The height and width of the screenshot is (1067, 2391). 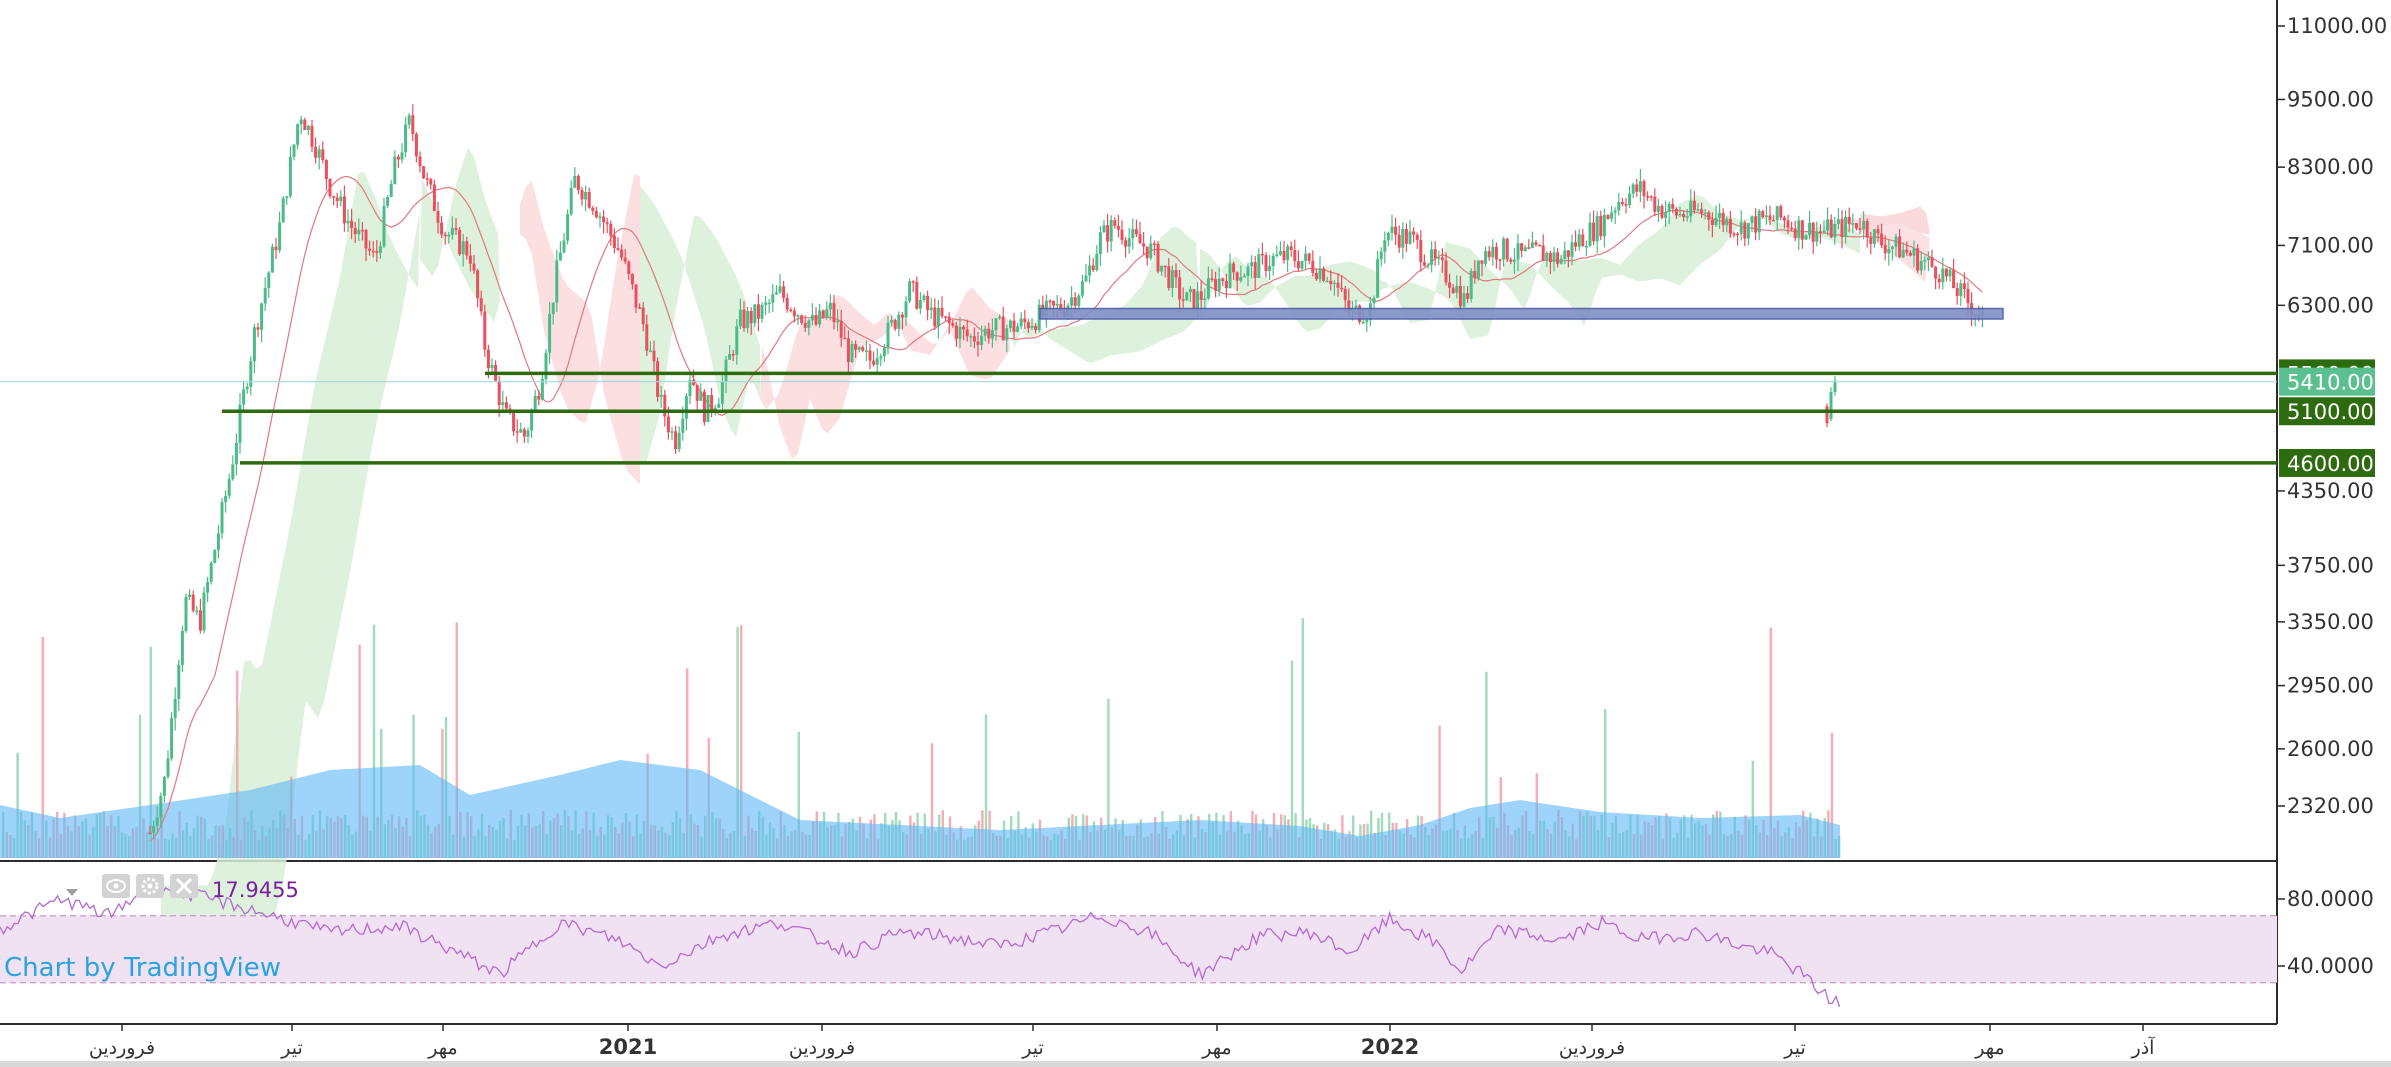 I want to click on cloud-segment, so click(x=580, y=329).